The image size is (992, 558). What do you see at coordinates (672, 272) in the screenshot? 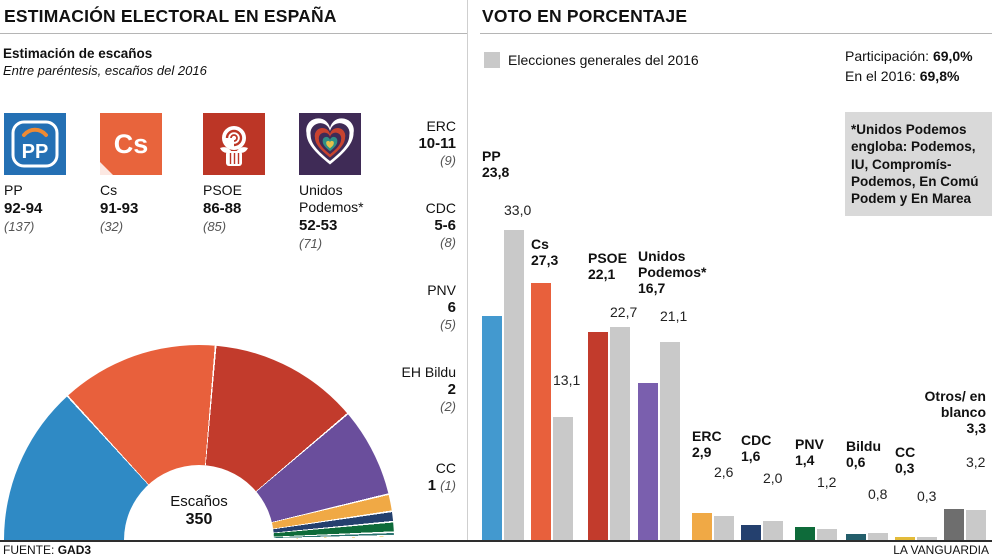
I see `bar-label: Unidos Podemos* 16,7` at bounding box center [672, 272].